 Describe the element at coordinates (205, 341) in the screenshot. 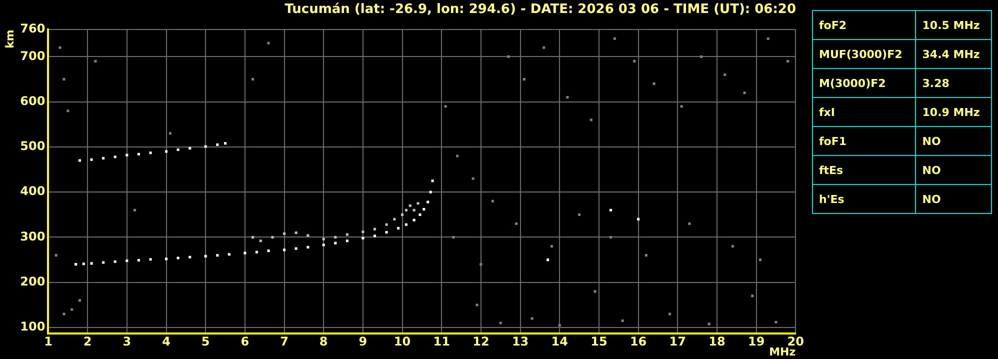

I see `x-tick-label: 5` at that location.